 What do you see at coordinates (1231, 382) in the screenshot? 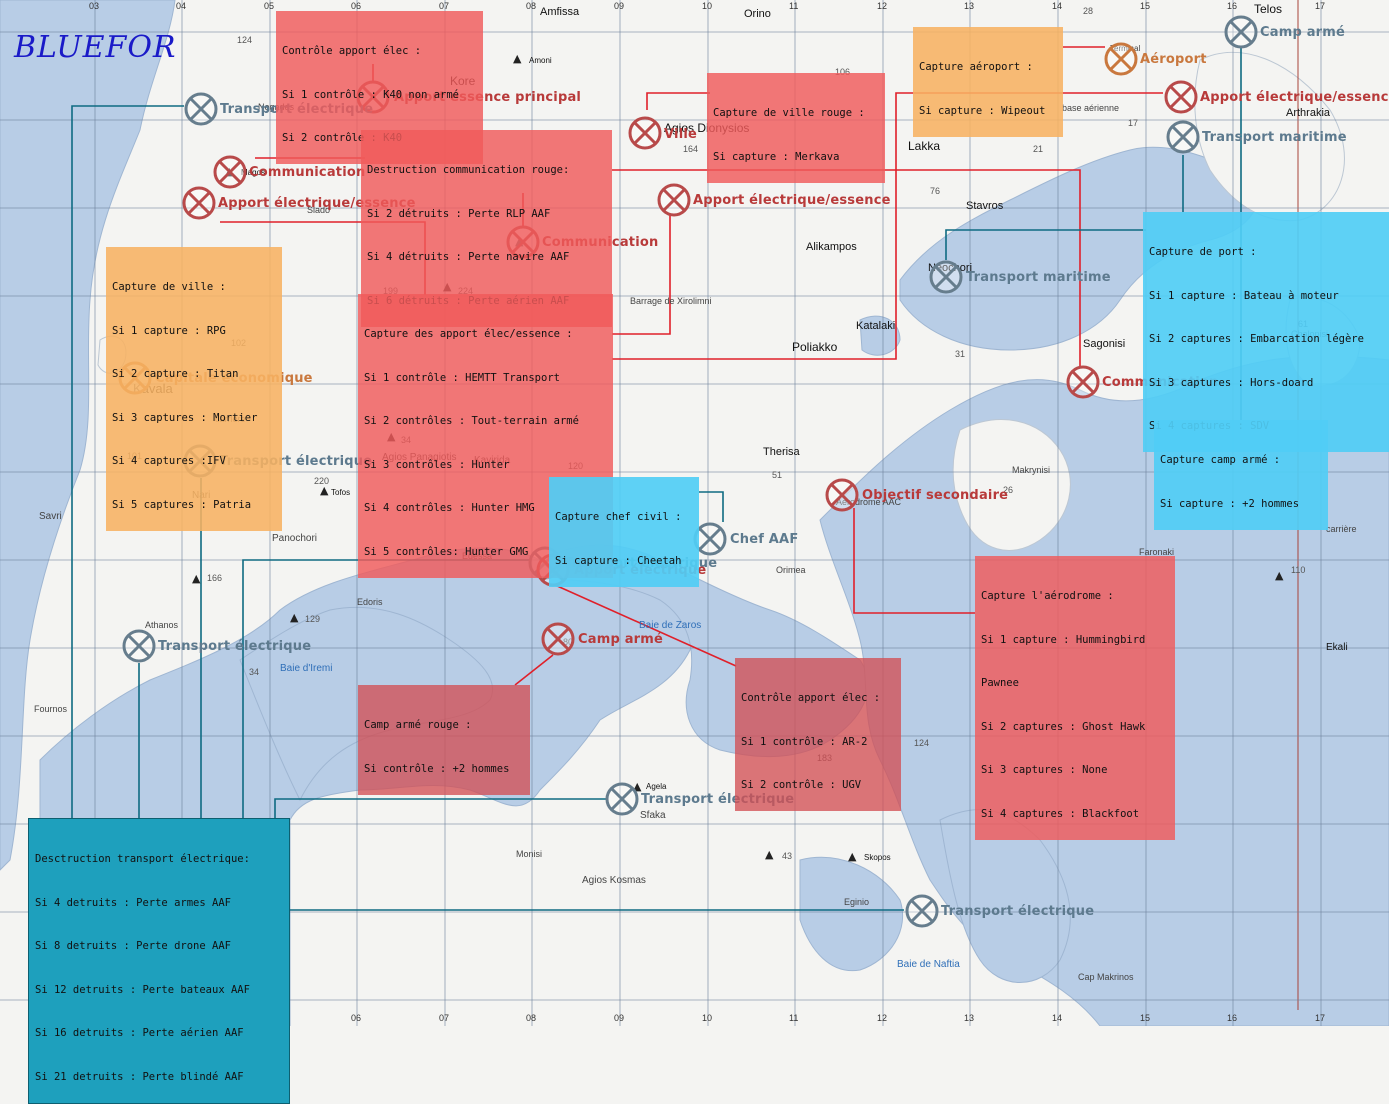
I see `box-line: Si 3 captures : Hors-doard` at bounding box center [1231, 382].